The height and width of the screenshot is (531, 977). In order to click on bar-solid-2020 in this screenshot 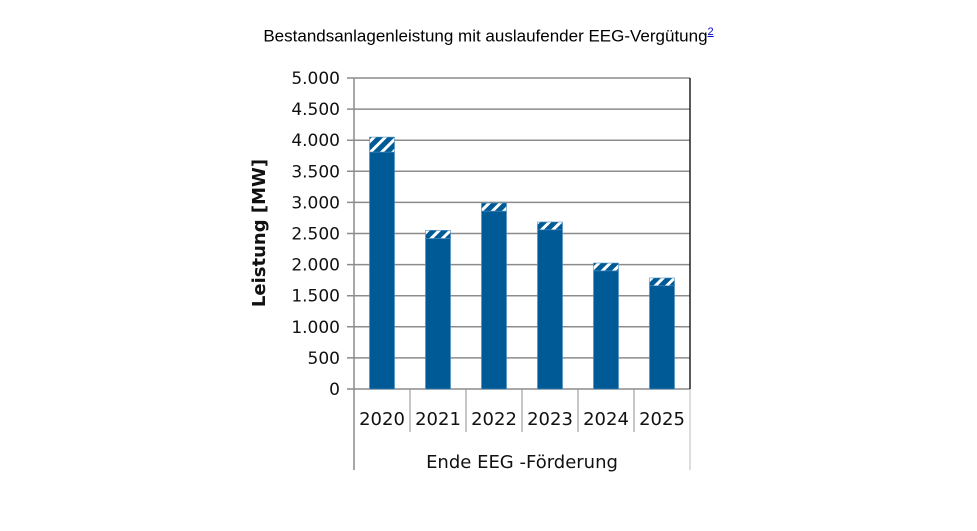, I will do `click(382, 270)`.